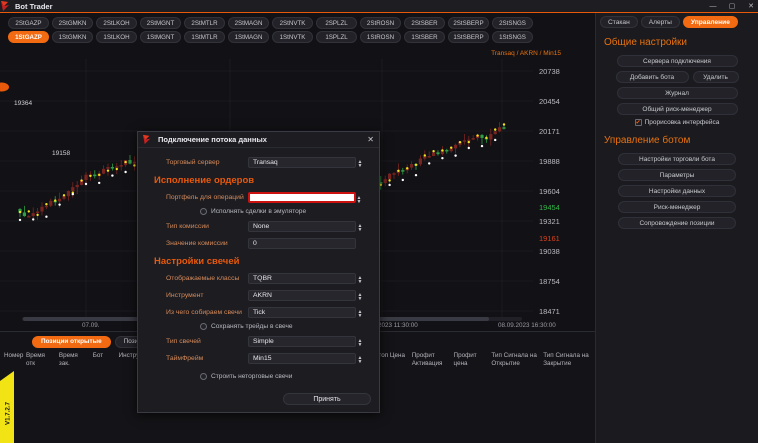 Image resolution: width=758 pixels, height=443 pixels. I want to click on classes-select: TQBR ▲ ▼, so click(305, 278).